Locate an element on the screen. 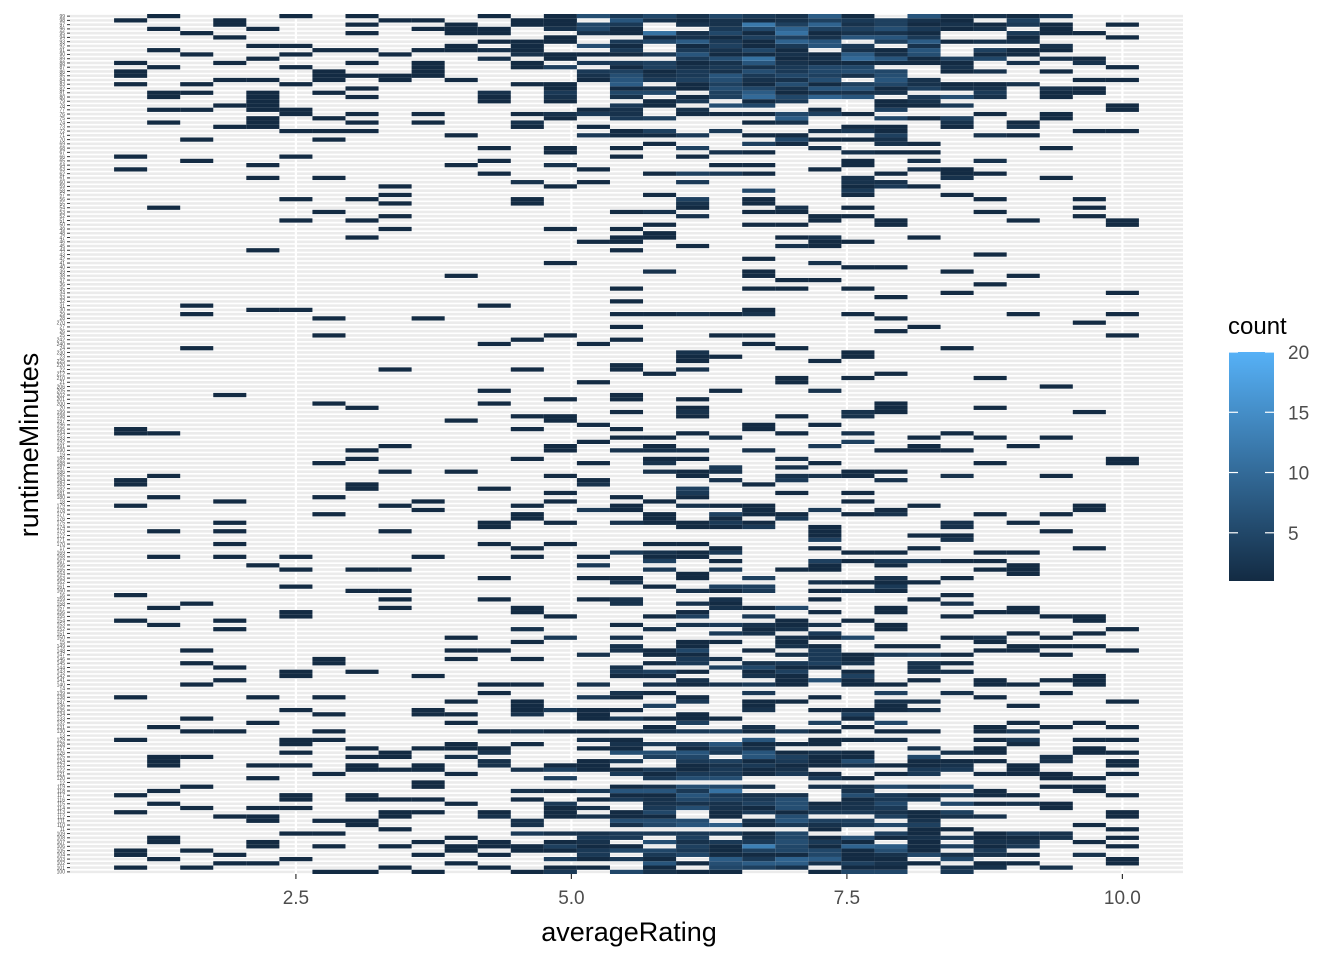 The image size is (1344, 960). y-axis-title: runtimeMinutes is located at coordinates (29, 445).